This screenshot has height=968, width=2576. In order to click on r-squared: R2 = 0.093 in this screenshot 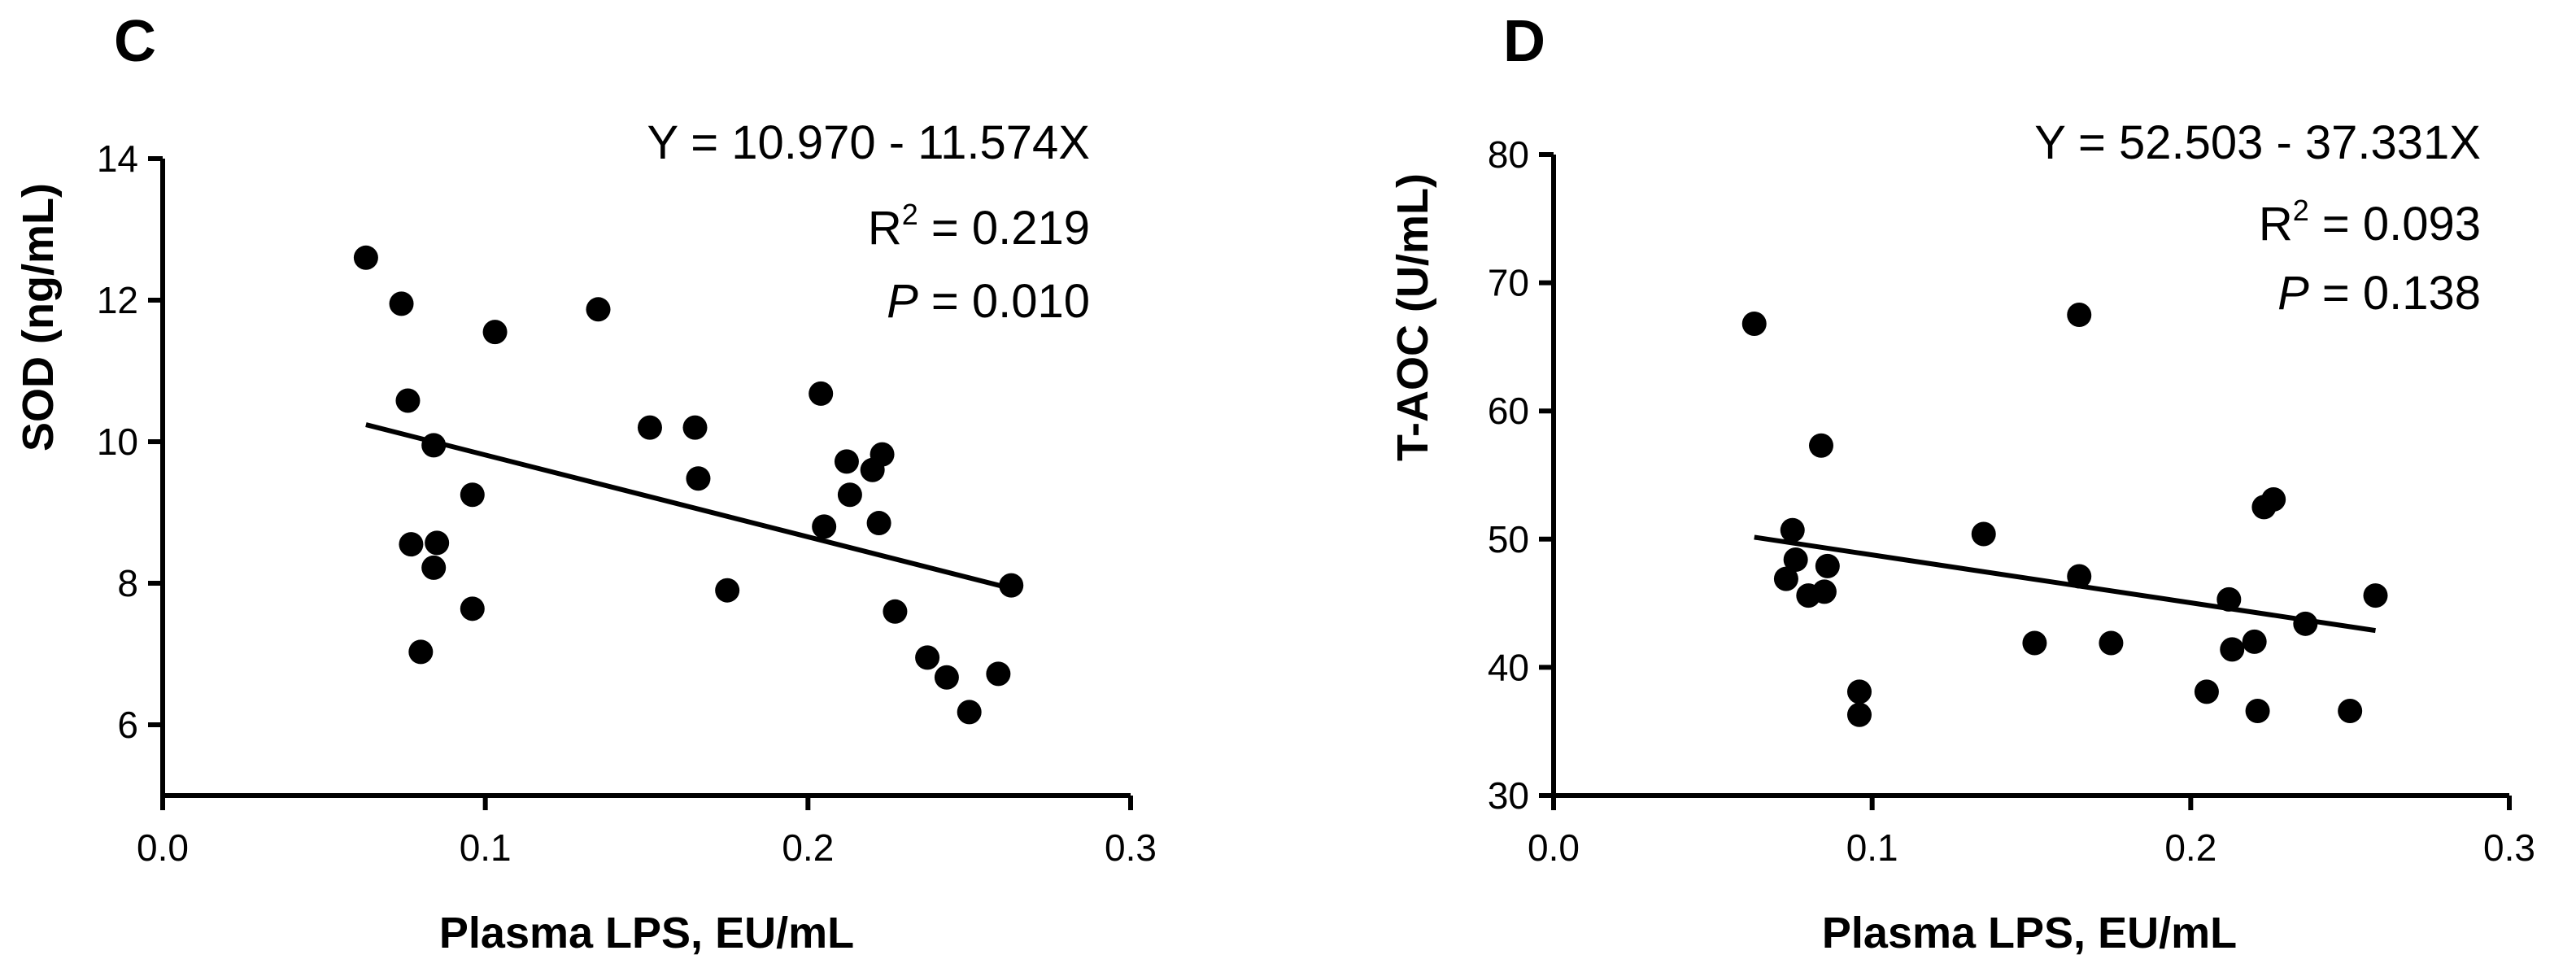, I will do `click(2370, 222)`.